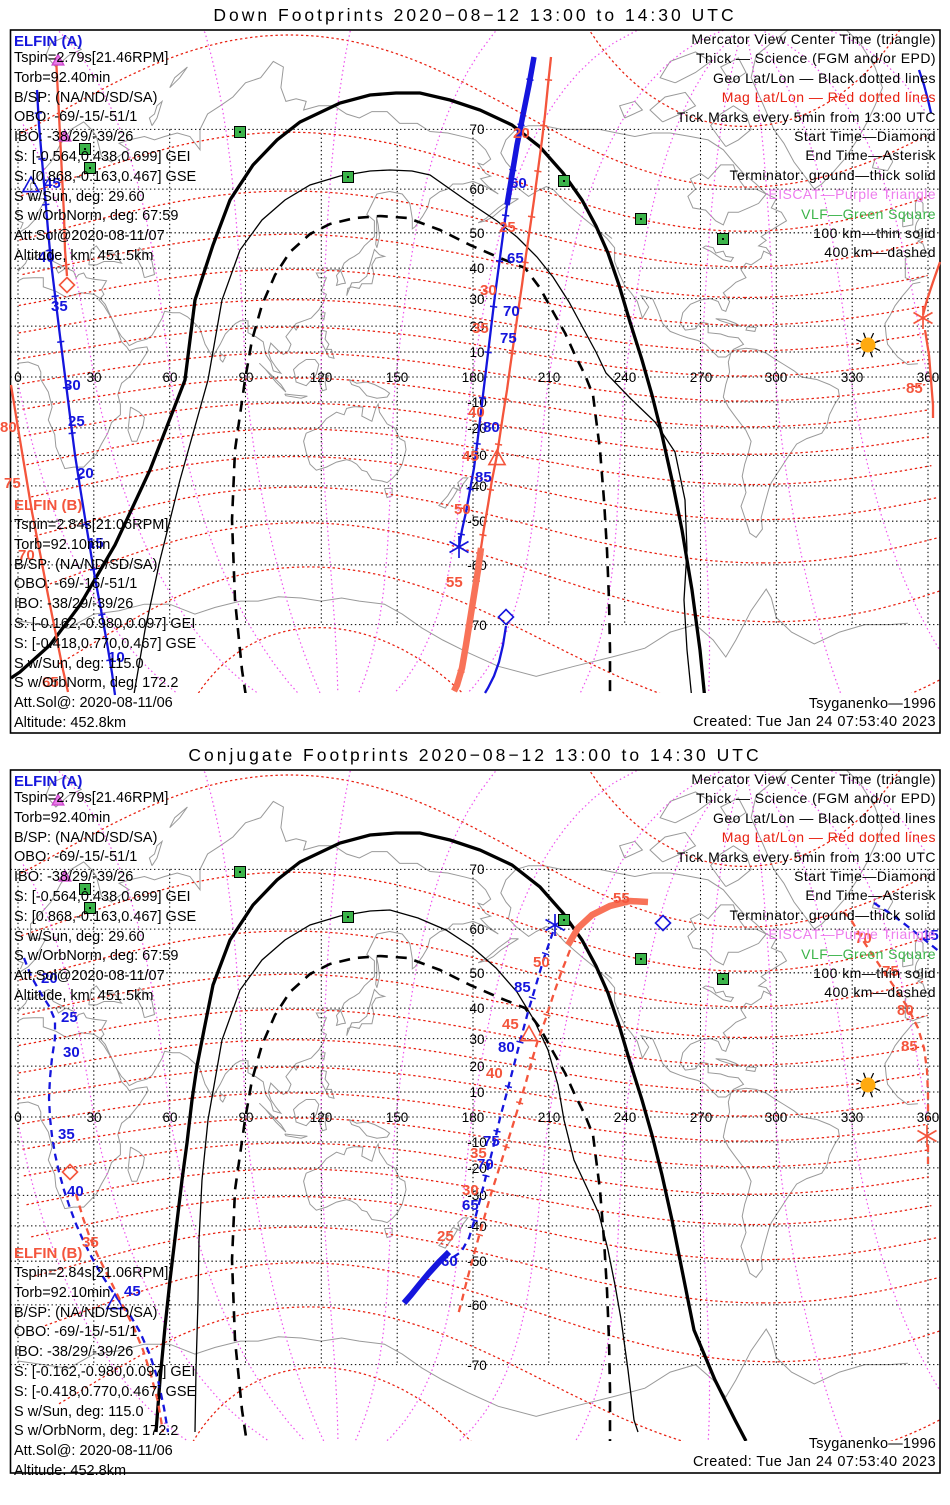 This screenshot has width=950, height=1505. What do you see at coordinates (477, 1226) in the screenshot?
I see `svg-text: -40` at bounding box center [477, 1226].